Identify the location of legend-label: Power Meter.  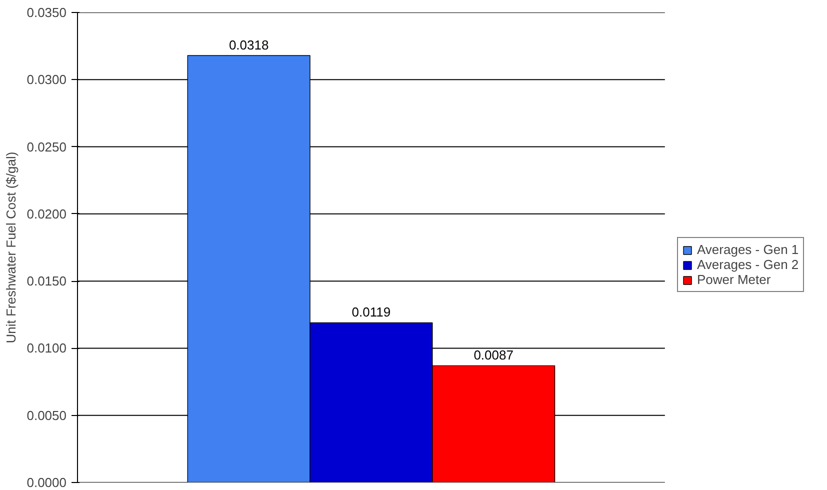
(734, 279).